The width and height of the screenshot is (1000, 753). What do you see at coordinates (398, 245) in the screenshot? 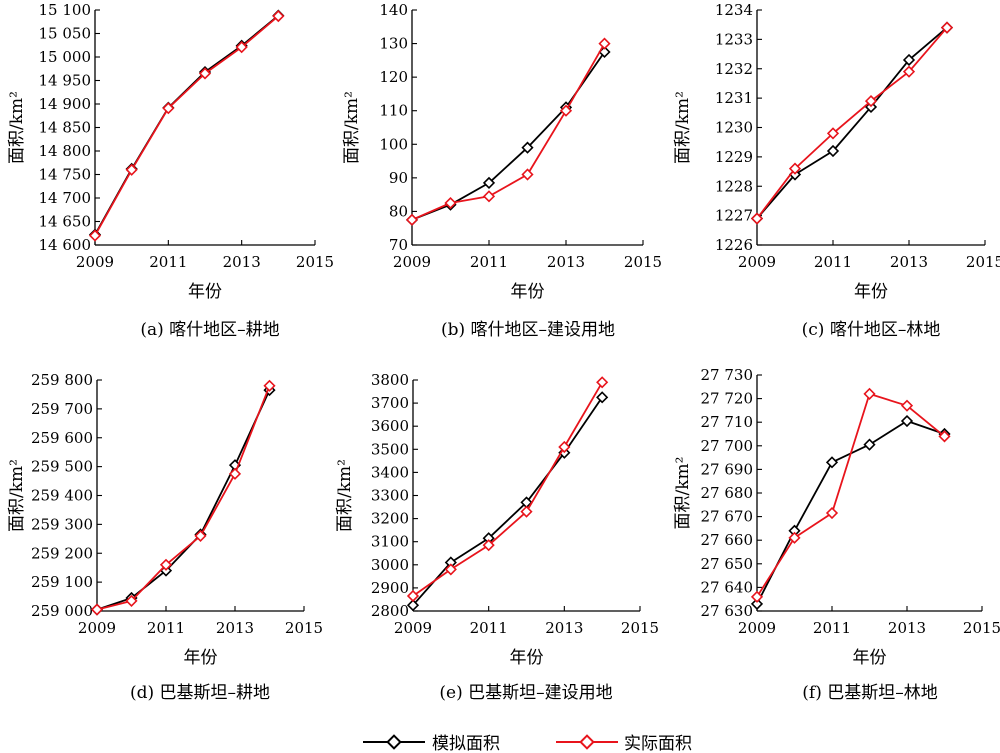
I see `y-tick-label: 70` at bounding box center [398, 245].